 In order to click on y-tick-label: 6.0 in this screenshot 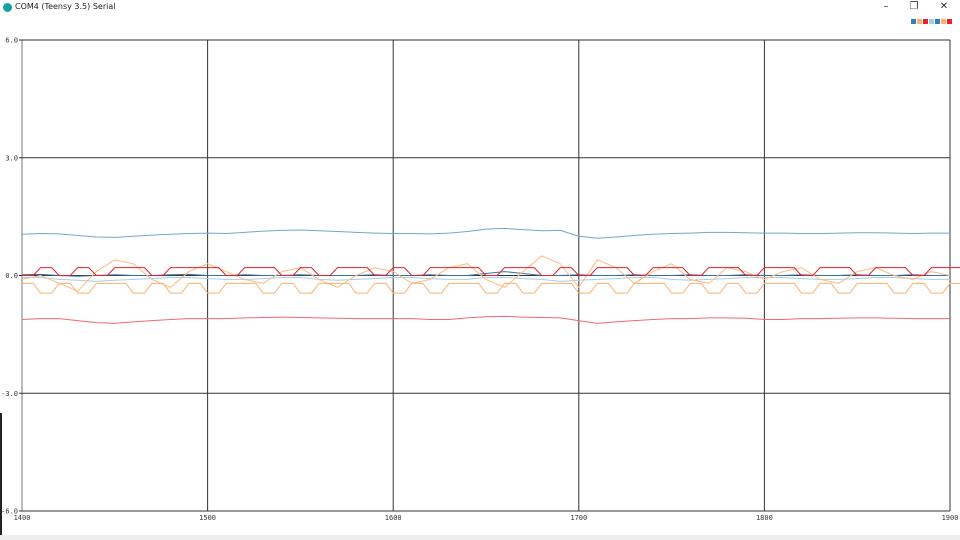, I will do `click(11, 41)`.